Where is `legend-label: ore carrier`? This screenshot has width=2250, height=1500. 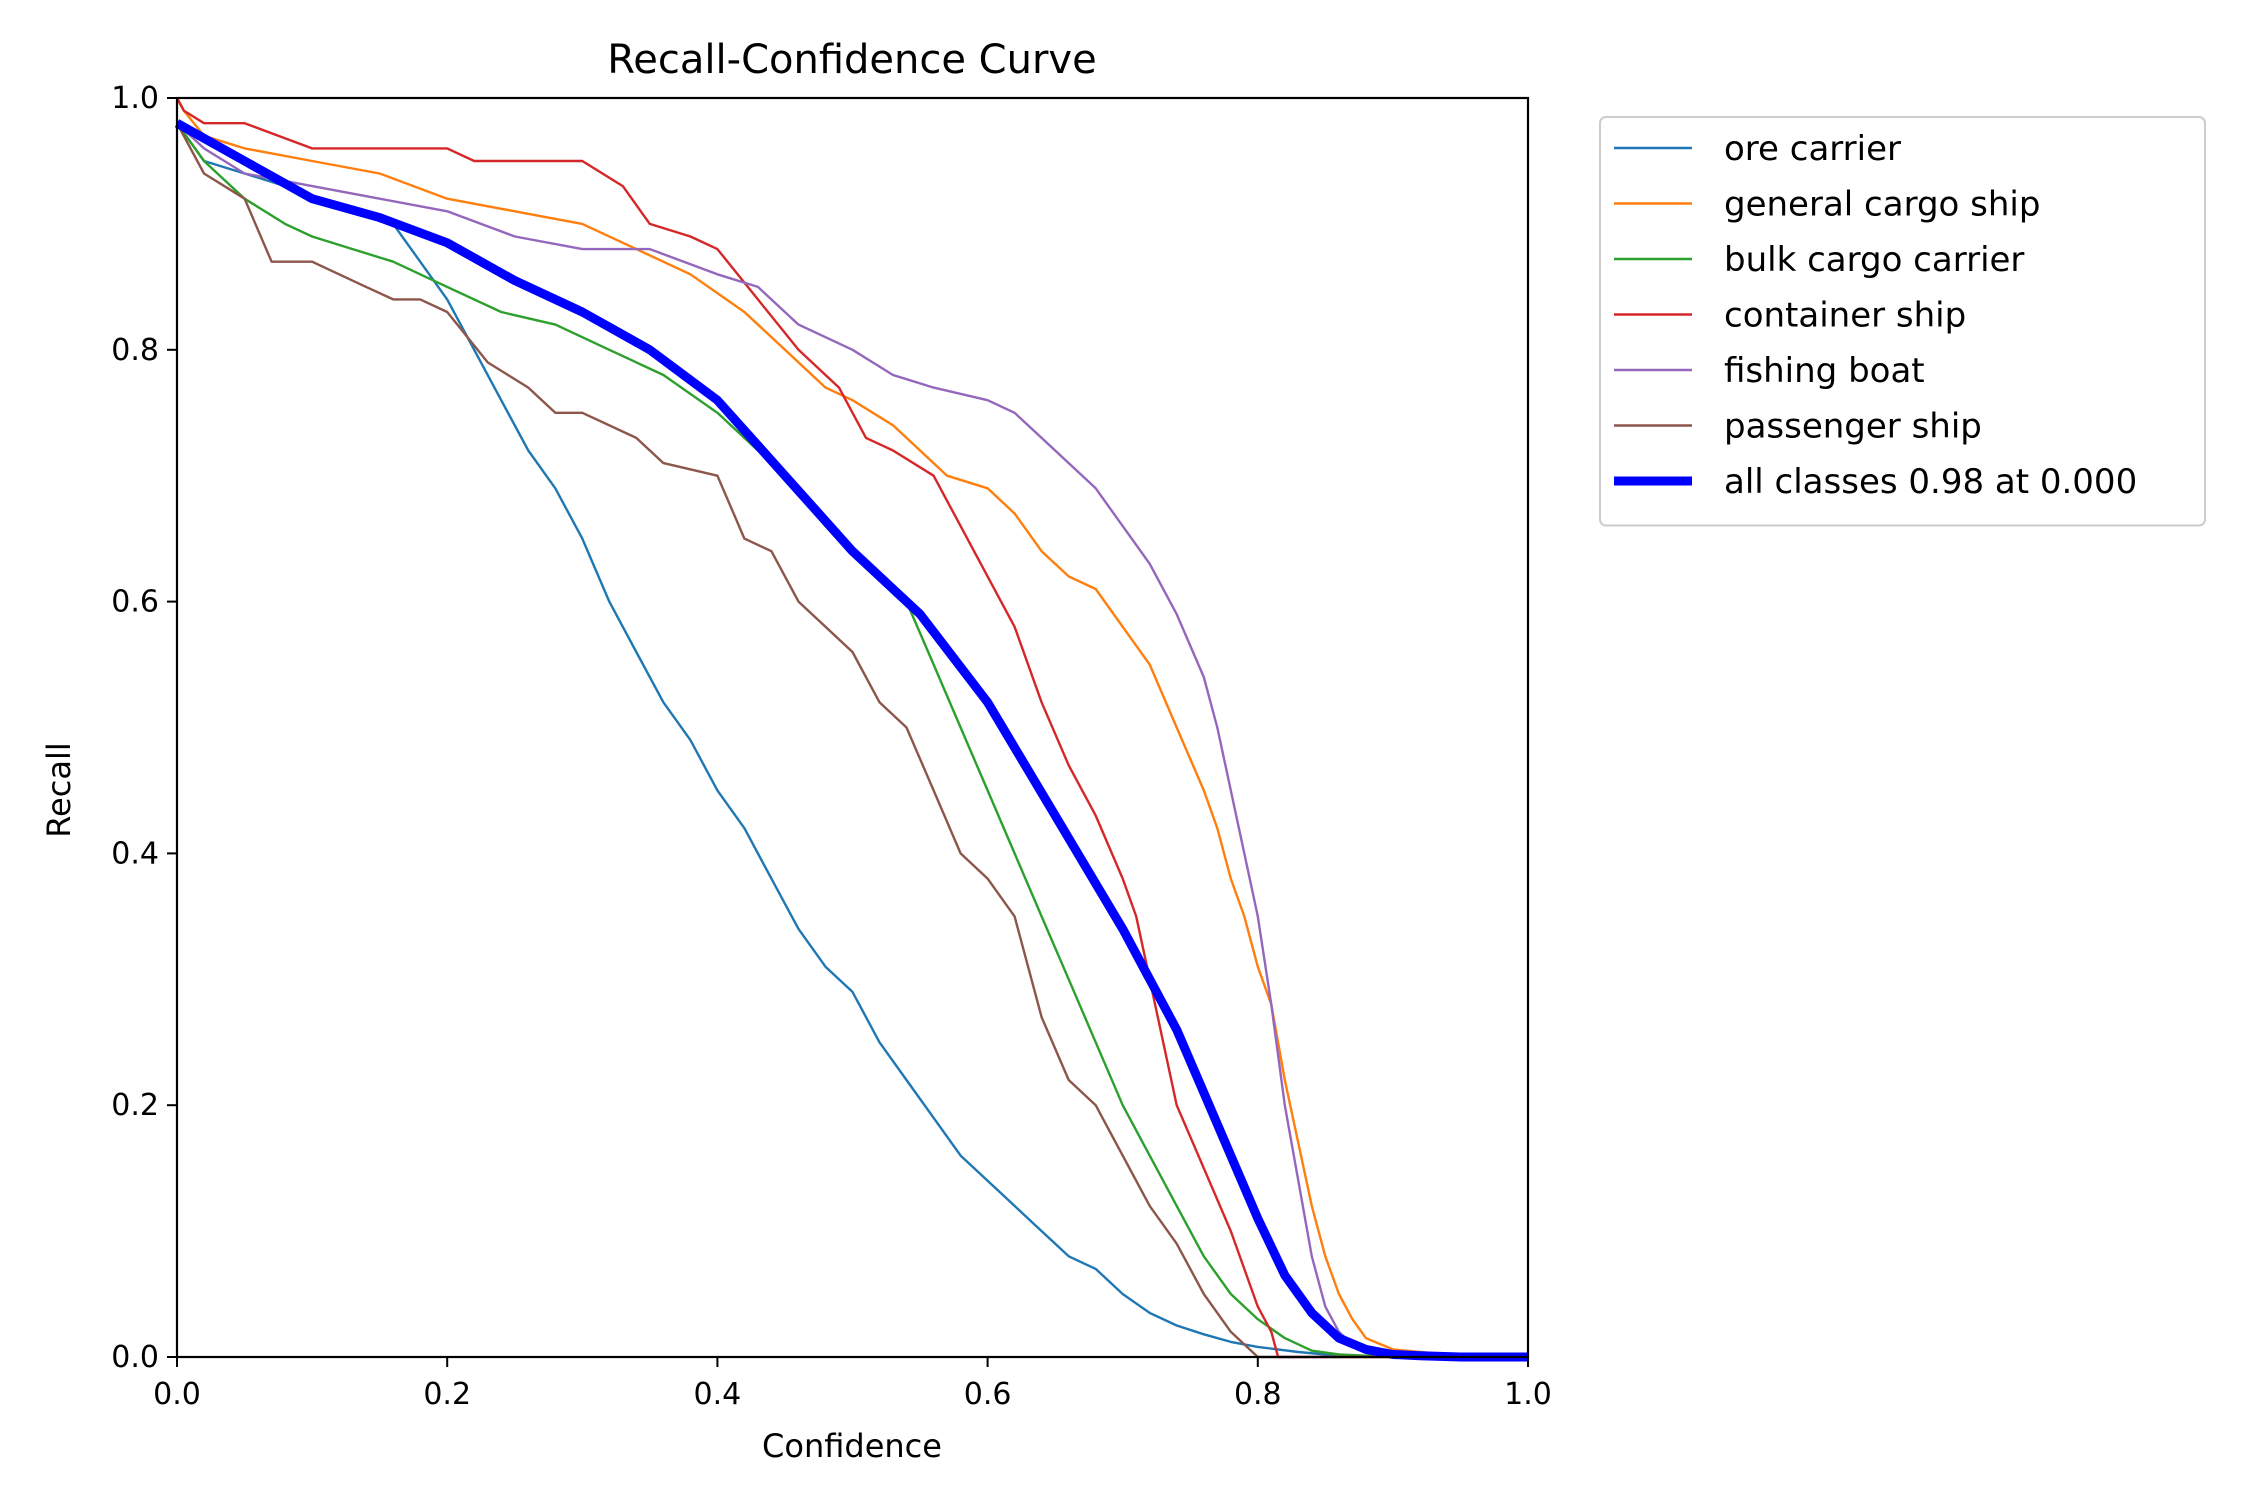 legend-label: ore carrier is located at coordinates (1812, 149).